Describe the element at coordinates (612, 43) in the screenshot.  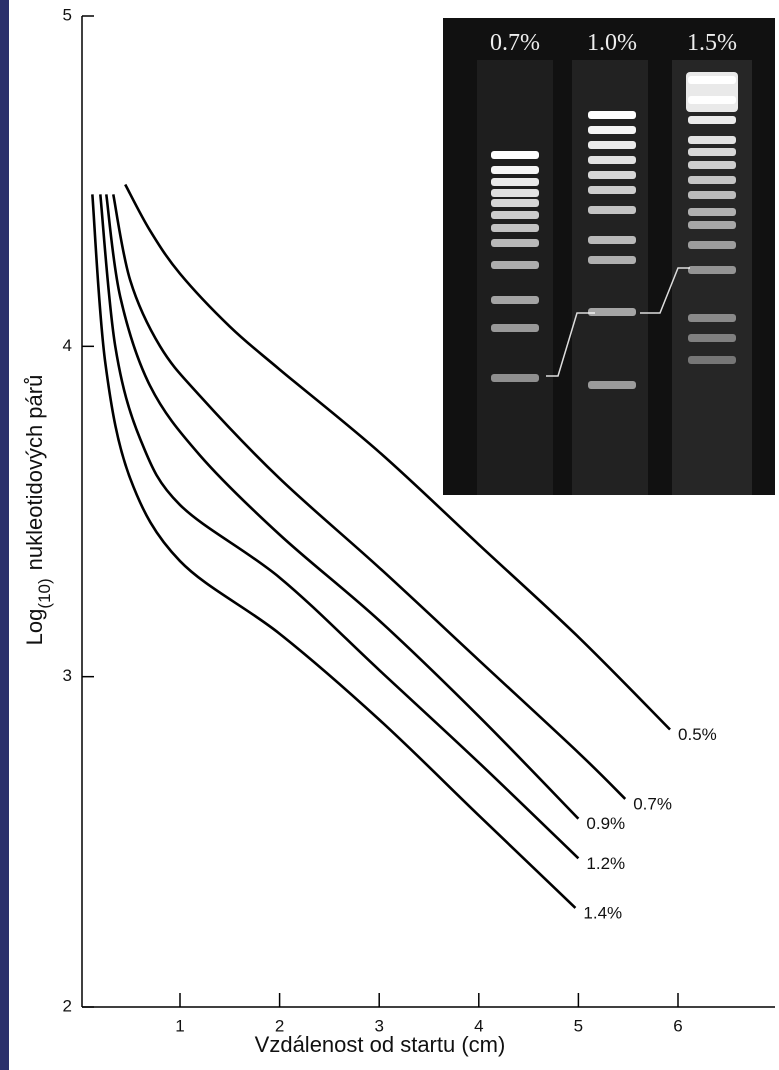
I see `gel-lane-label: 1.0%` at that location.